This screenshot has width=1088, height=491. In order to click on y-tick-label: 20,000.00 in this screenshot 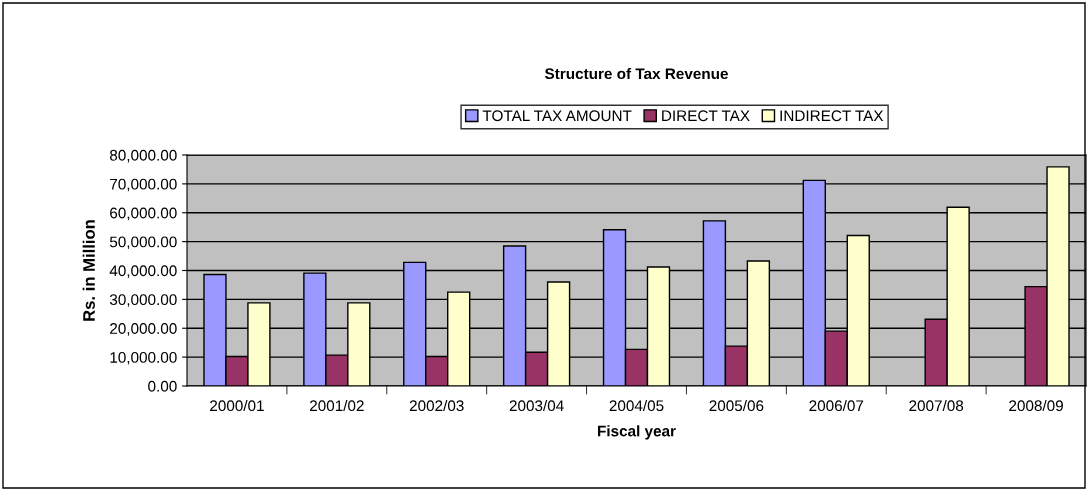, I will do `click(143, 329)`.